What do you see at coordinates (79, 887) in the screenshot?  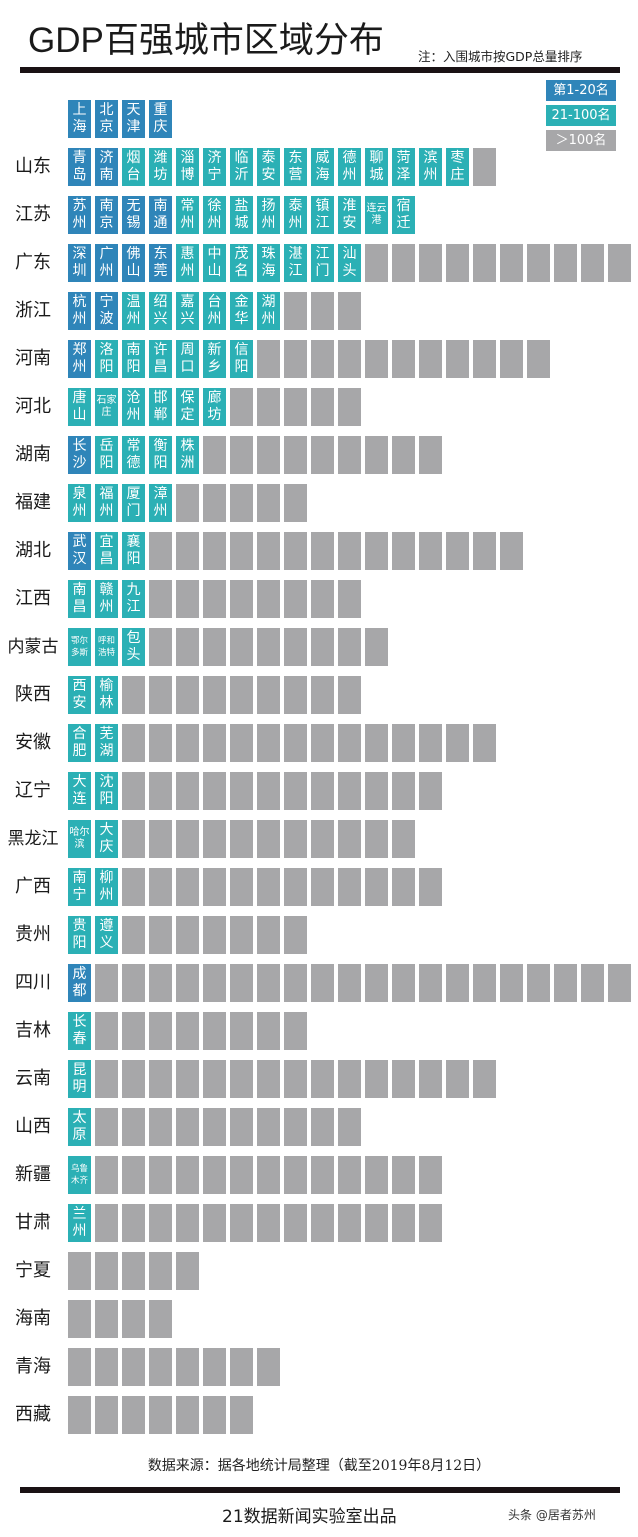 I see `city-cell: 南宁` at bounding box center [79, 887].